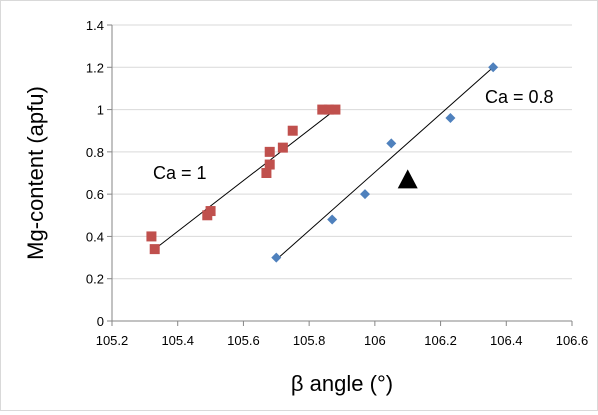  What do you see at coordinates (95, 194) in the screenshot?
I see `y-tick-label: 0.6` at bounding box center [95, 194].